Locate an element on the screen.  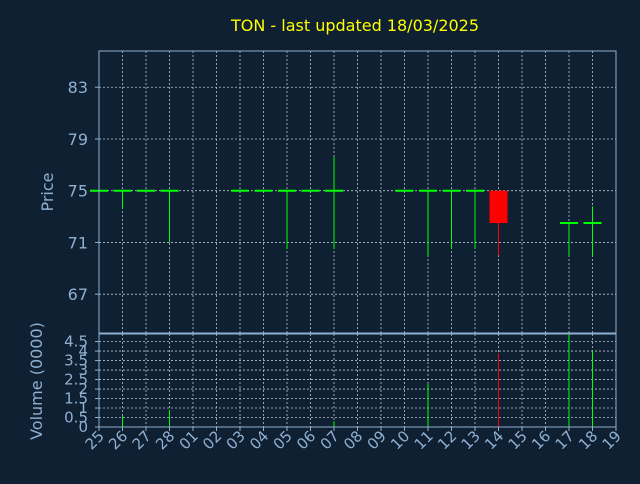
day-tick-label: 27 is located at coordinates (142, 440).